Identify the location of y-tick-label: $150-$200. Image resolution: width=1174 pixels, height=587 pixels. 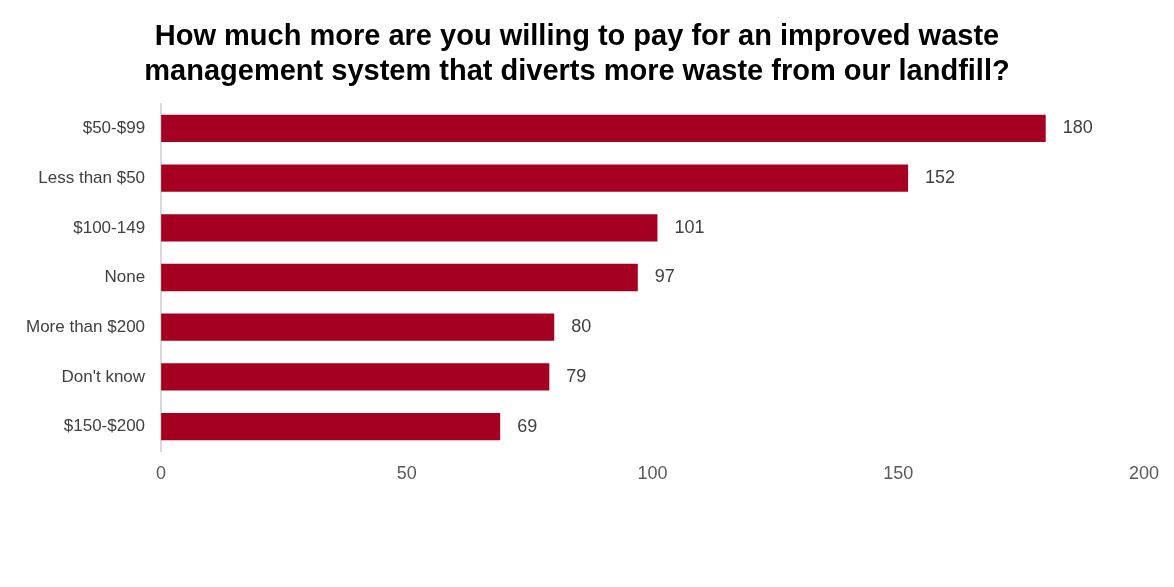
(104, 426).